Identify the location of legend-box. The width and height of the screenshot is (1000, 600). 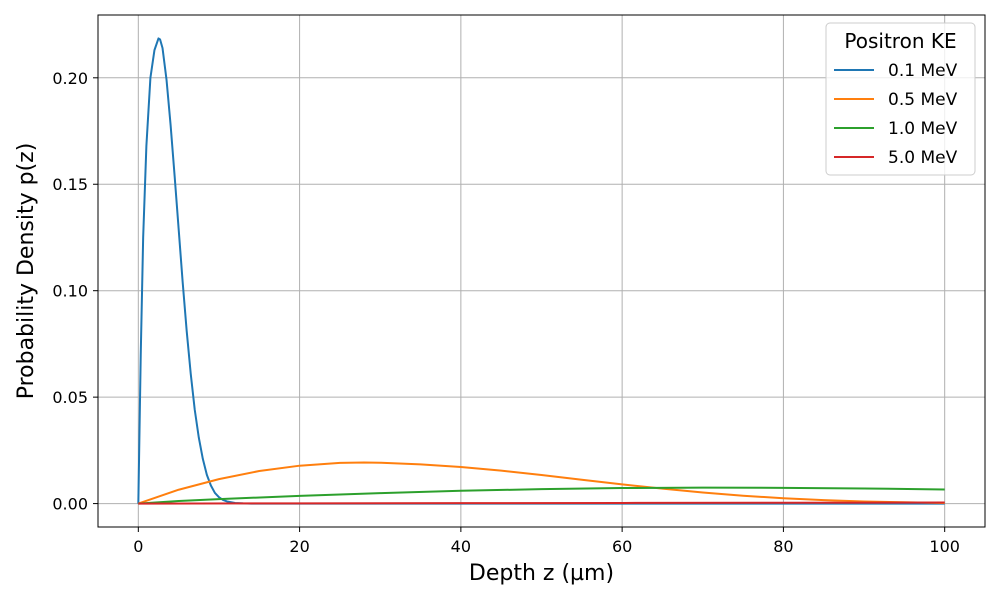
(900, 99).